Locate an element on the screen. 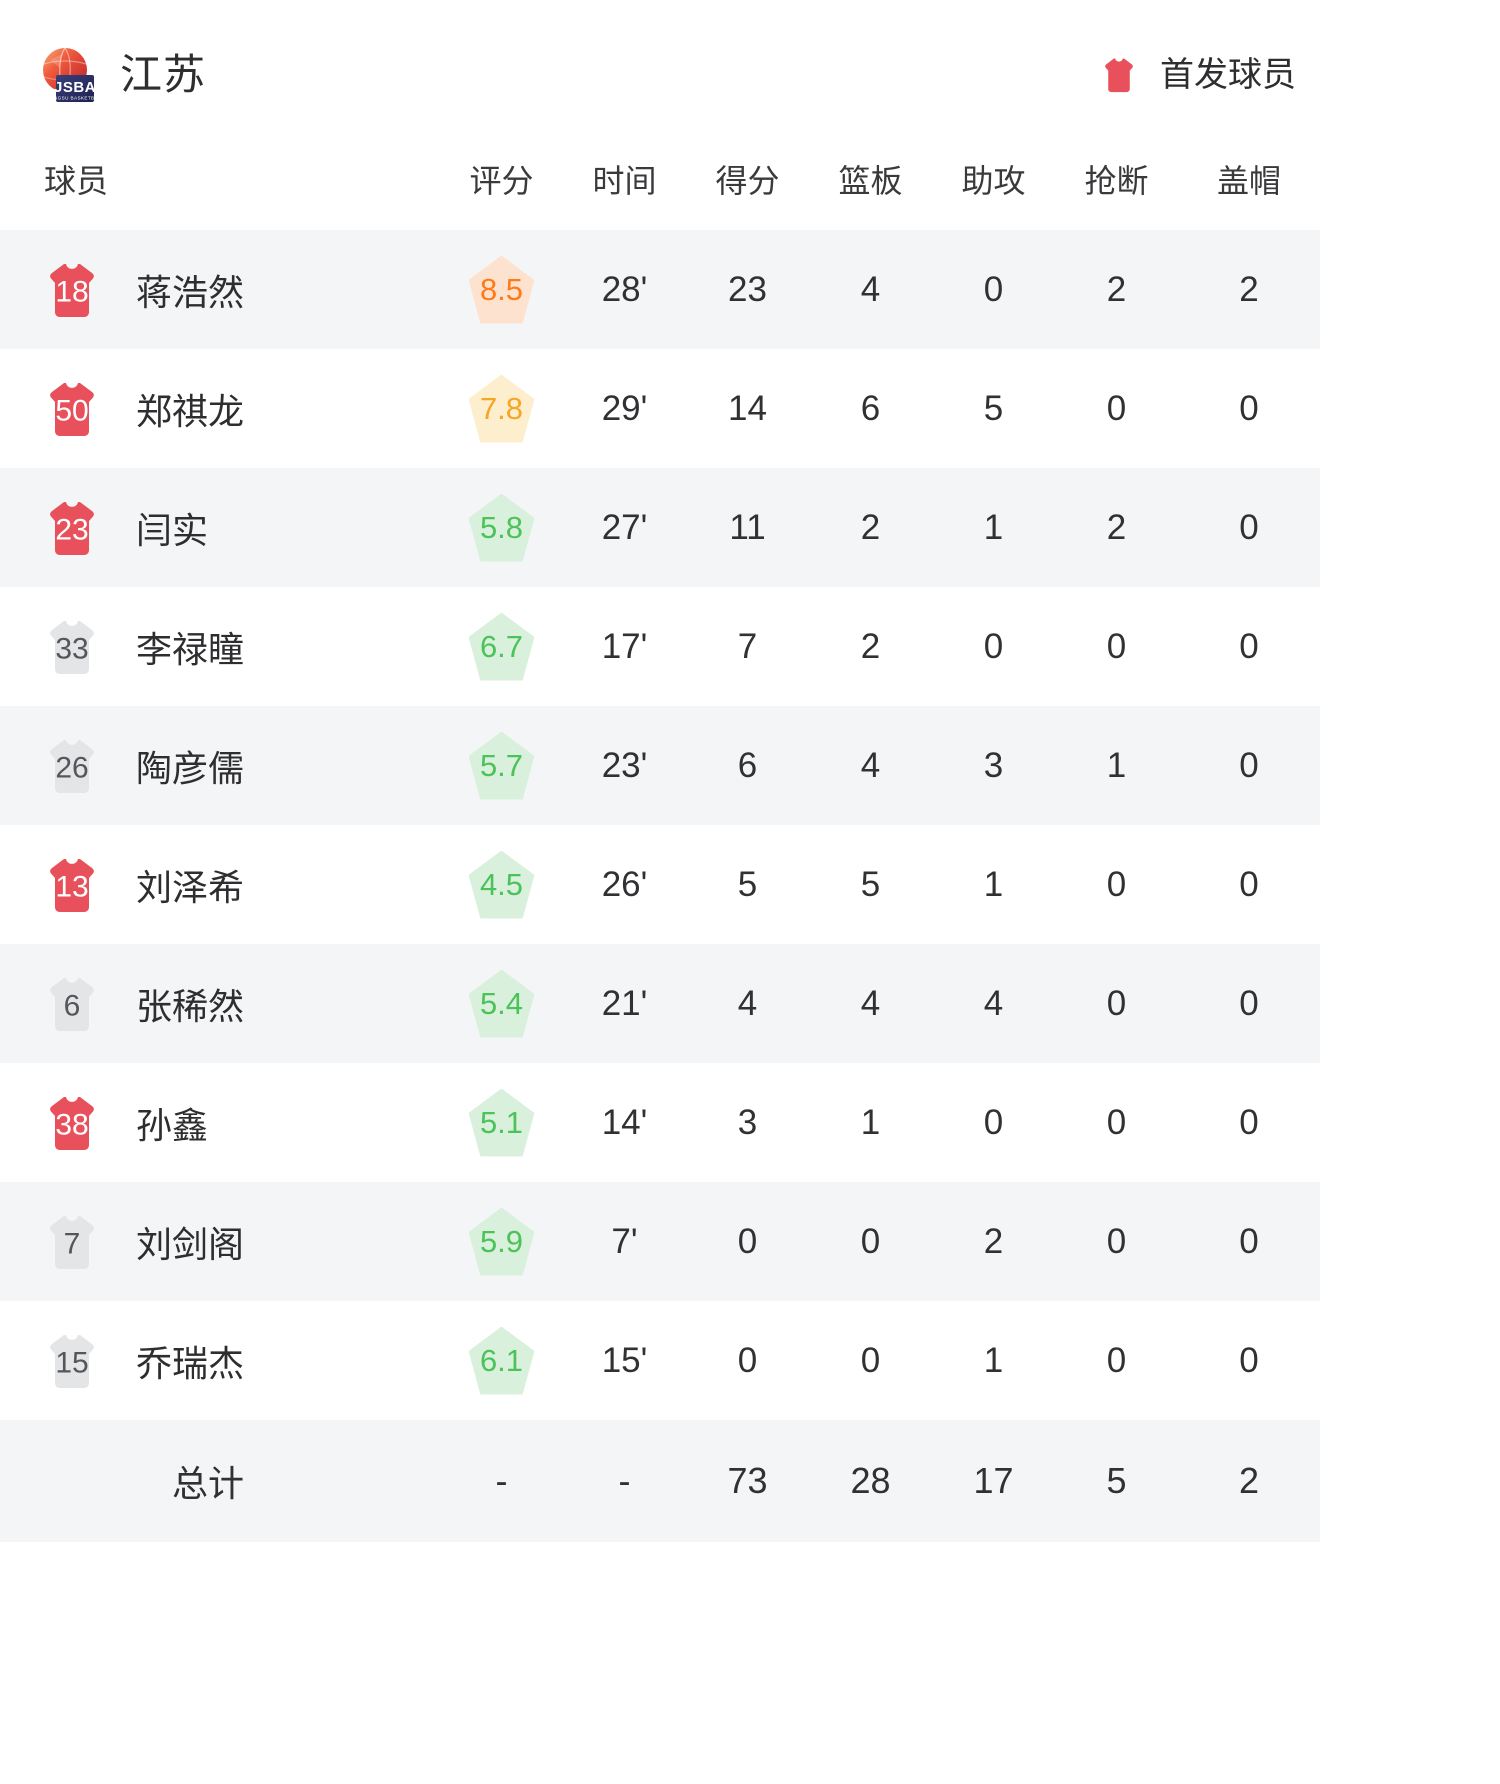  player-name: 蒋浩然 is located at coordinates (190, 292).